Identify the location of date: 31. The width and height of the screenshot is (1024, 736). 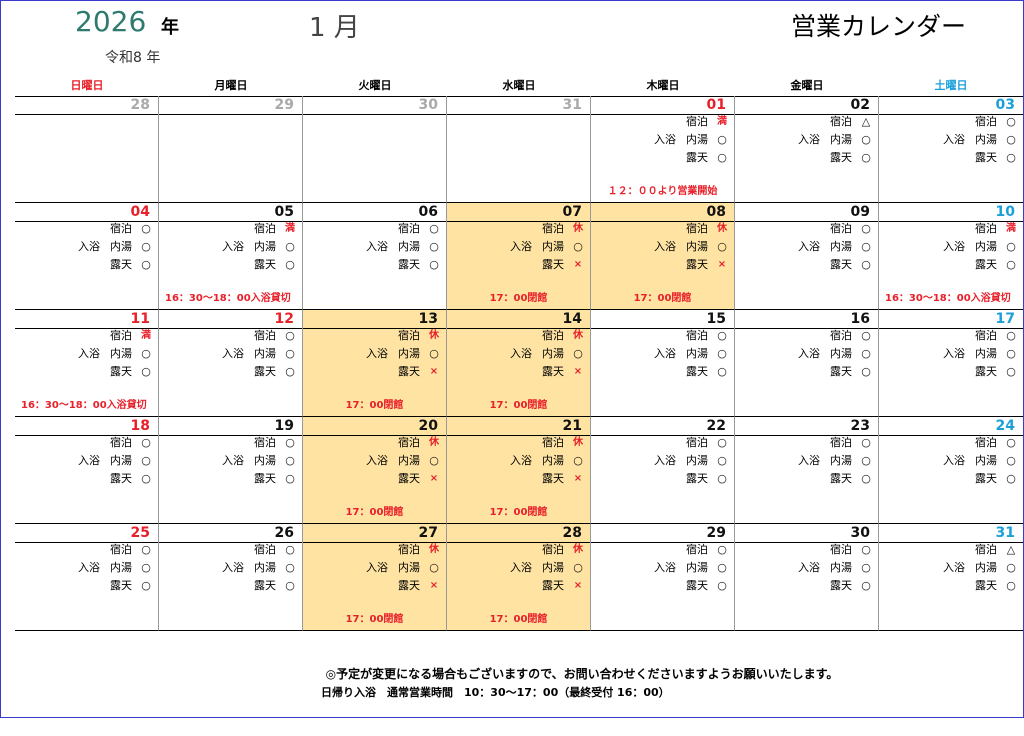
(572, 105).